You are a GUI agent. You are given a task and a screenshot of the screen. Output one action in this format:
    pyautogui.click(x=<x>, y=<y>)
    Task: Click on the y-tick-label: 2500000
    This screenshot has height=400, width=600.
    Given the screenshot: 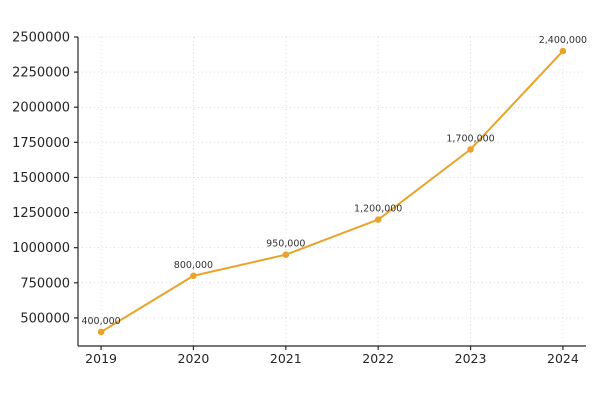 What is the action you would take?
    pyautogui.click(x=41, y=38)
    